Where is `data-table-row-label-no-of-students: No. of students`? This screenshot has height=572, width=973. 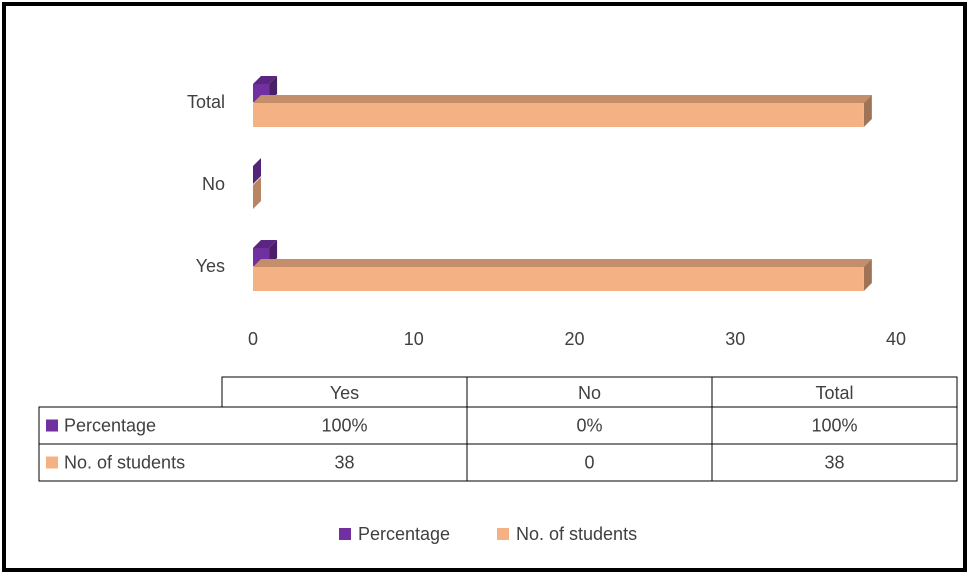
data-table-row-label-no-of-students: No. of students is located at coordinates (124, 463).